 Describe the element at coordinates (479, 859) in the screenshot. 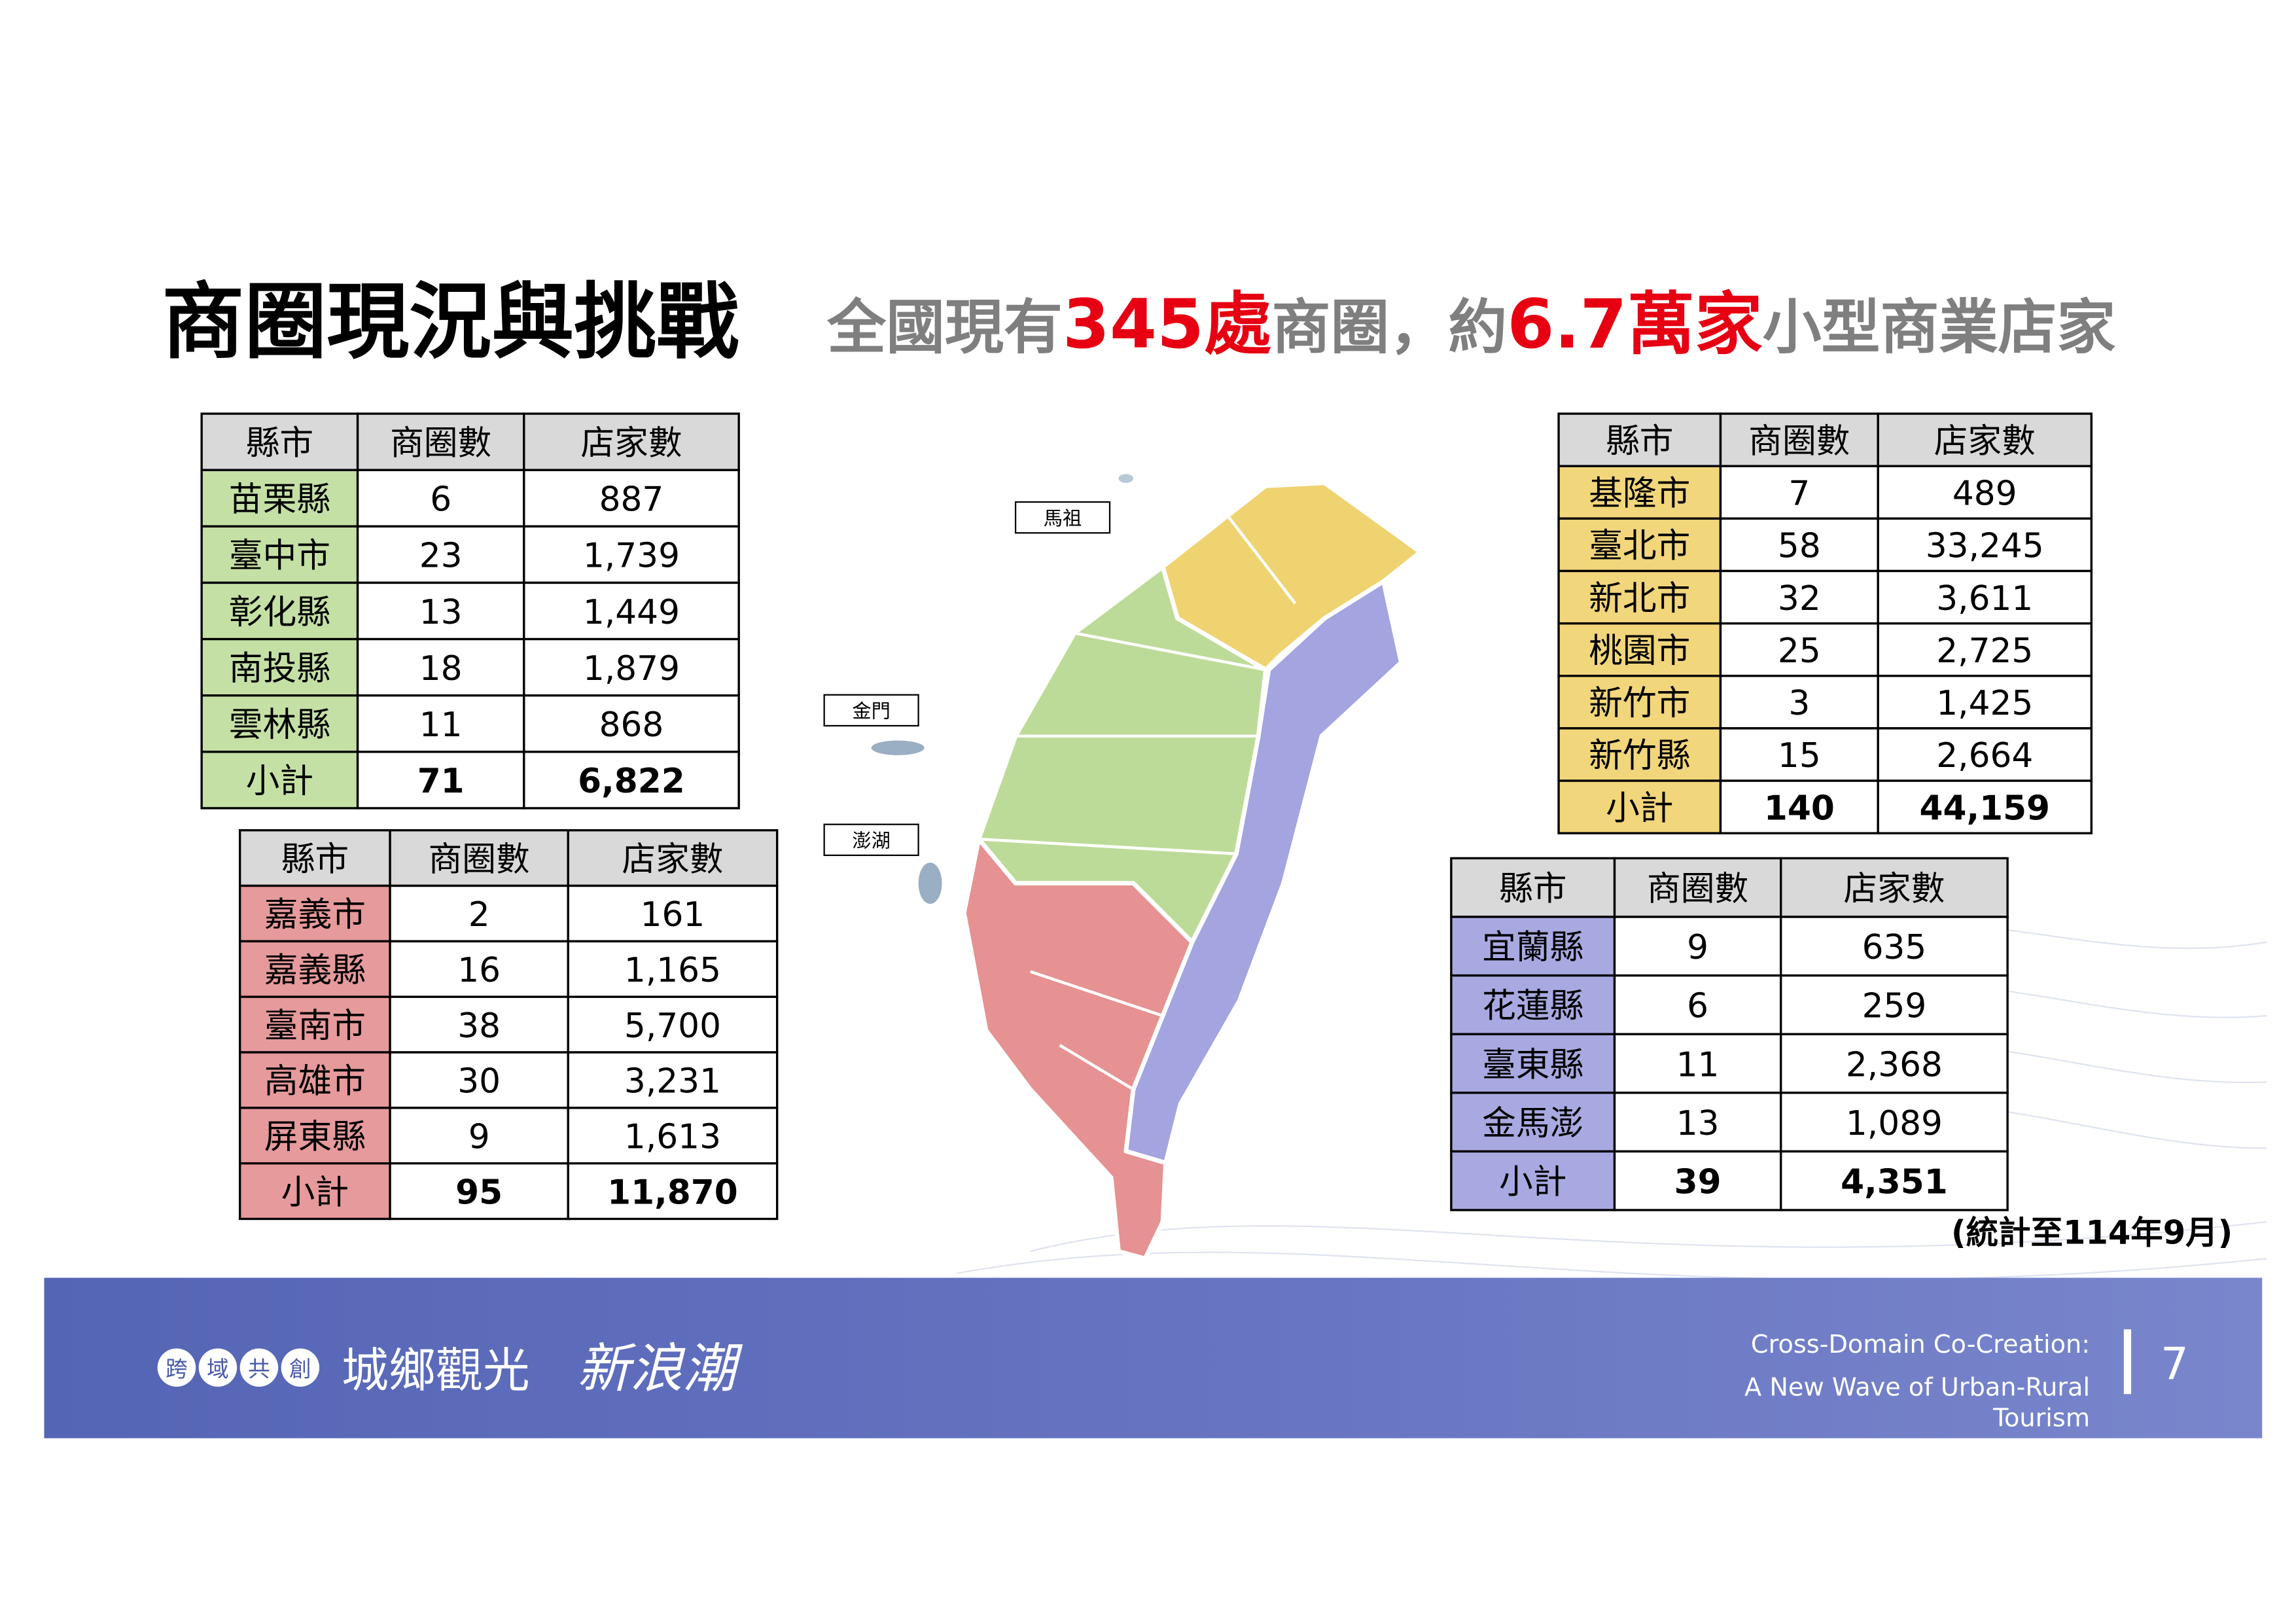

I see `column-header: 商圈數` at that location.